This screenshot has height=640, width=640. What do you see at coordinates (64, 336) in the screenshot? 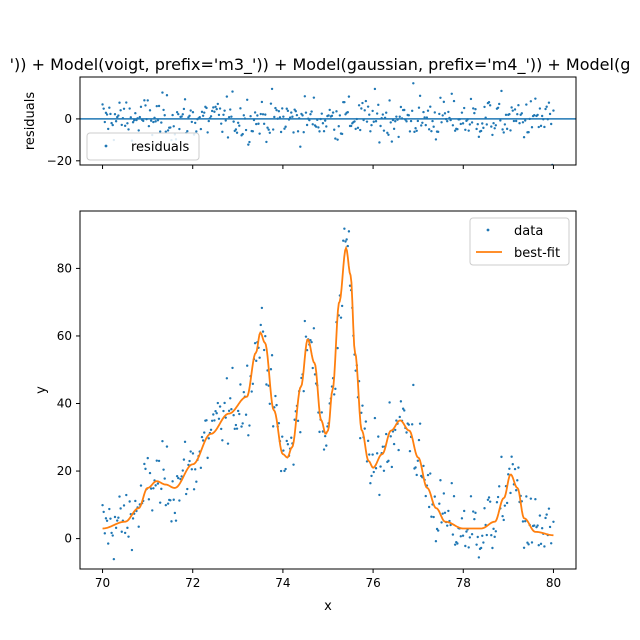
I see `y-tick-label: 60` at bounding box center [64, 336].